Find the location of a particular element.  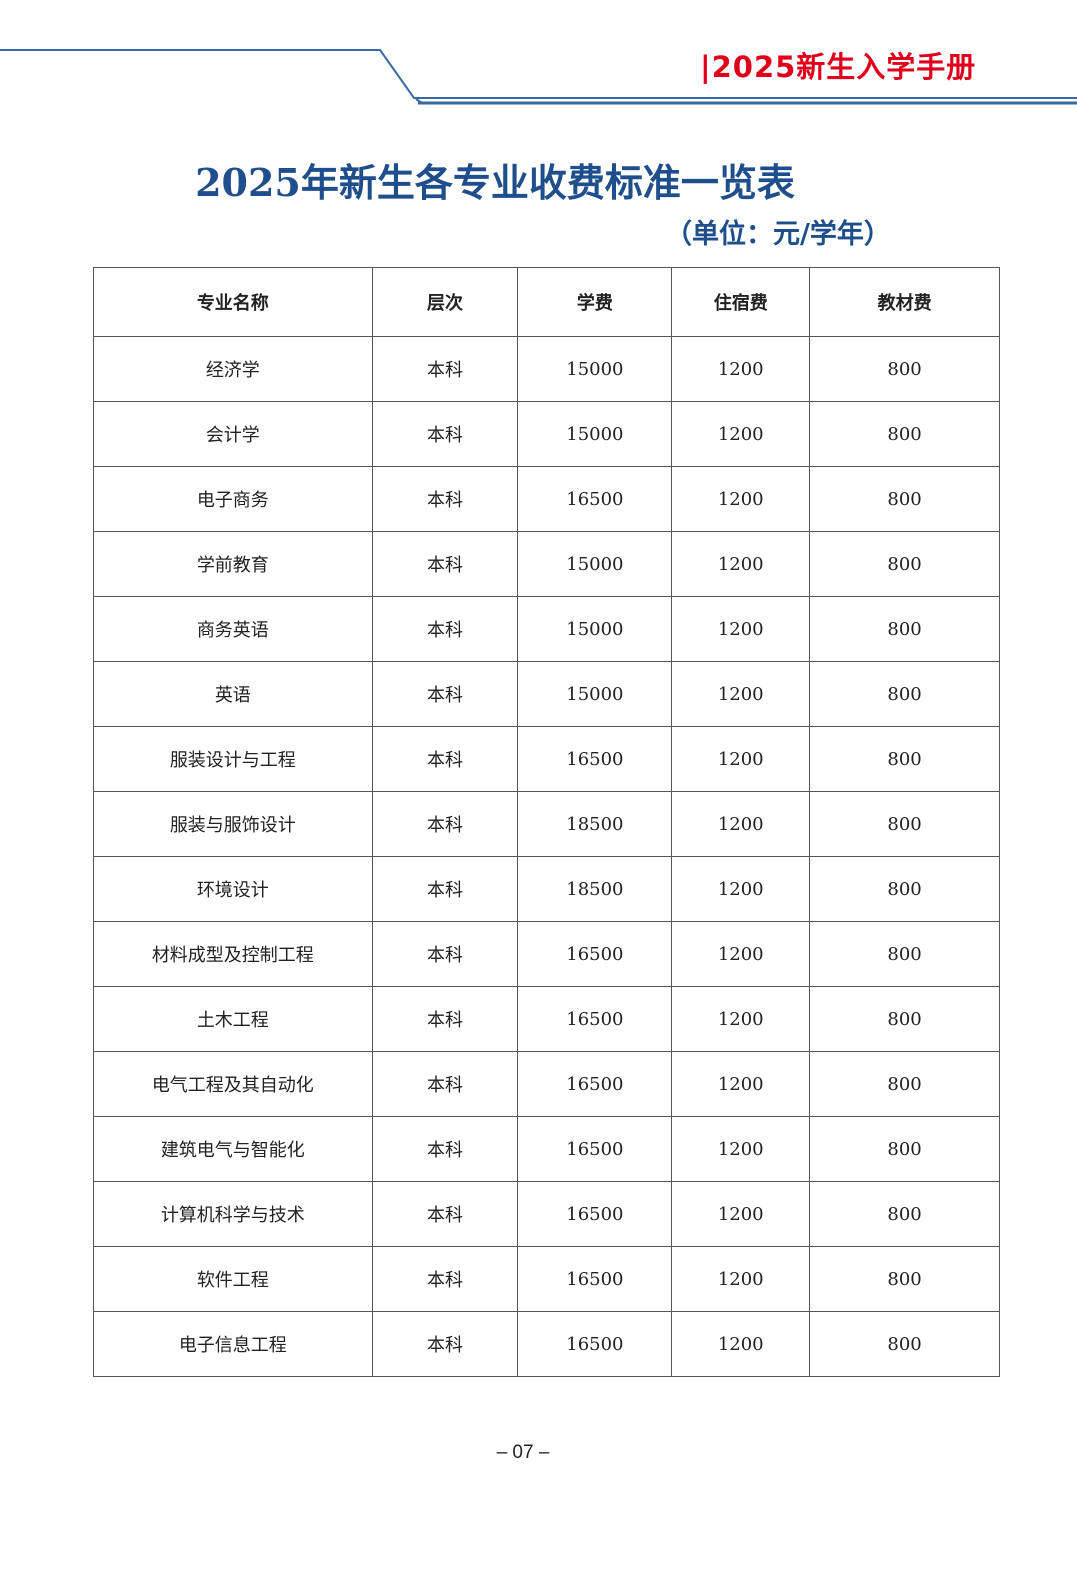

header-decoration is located at coordinates (538, 77).